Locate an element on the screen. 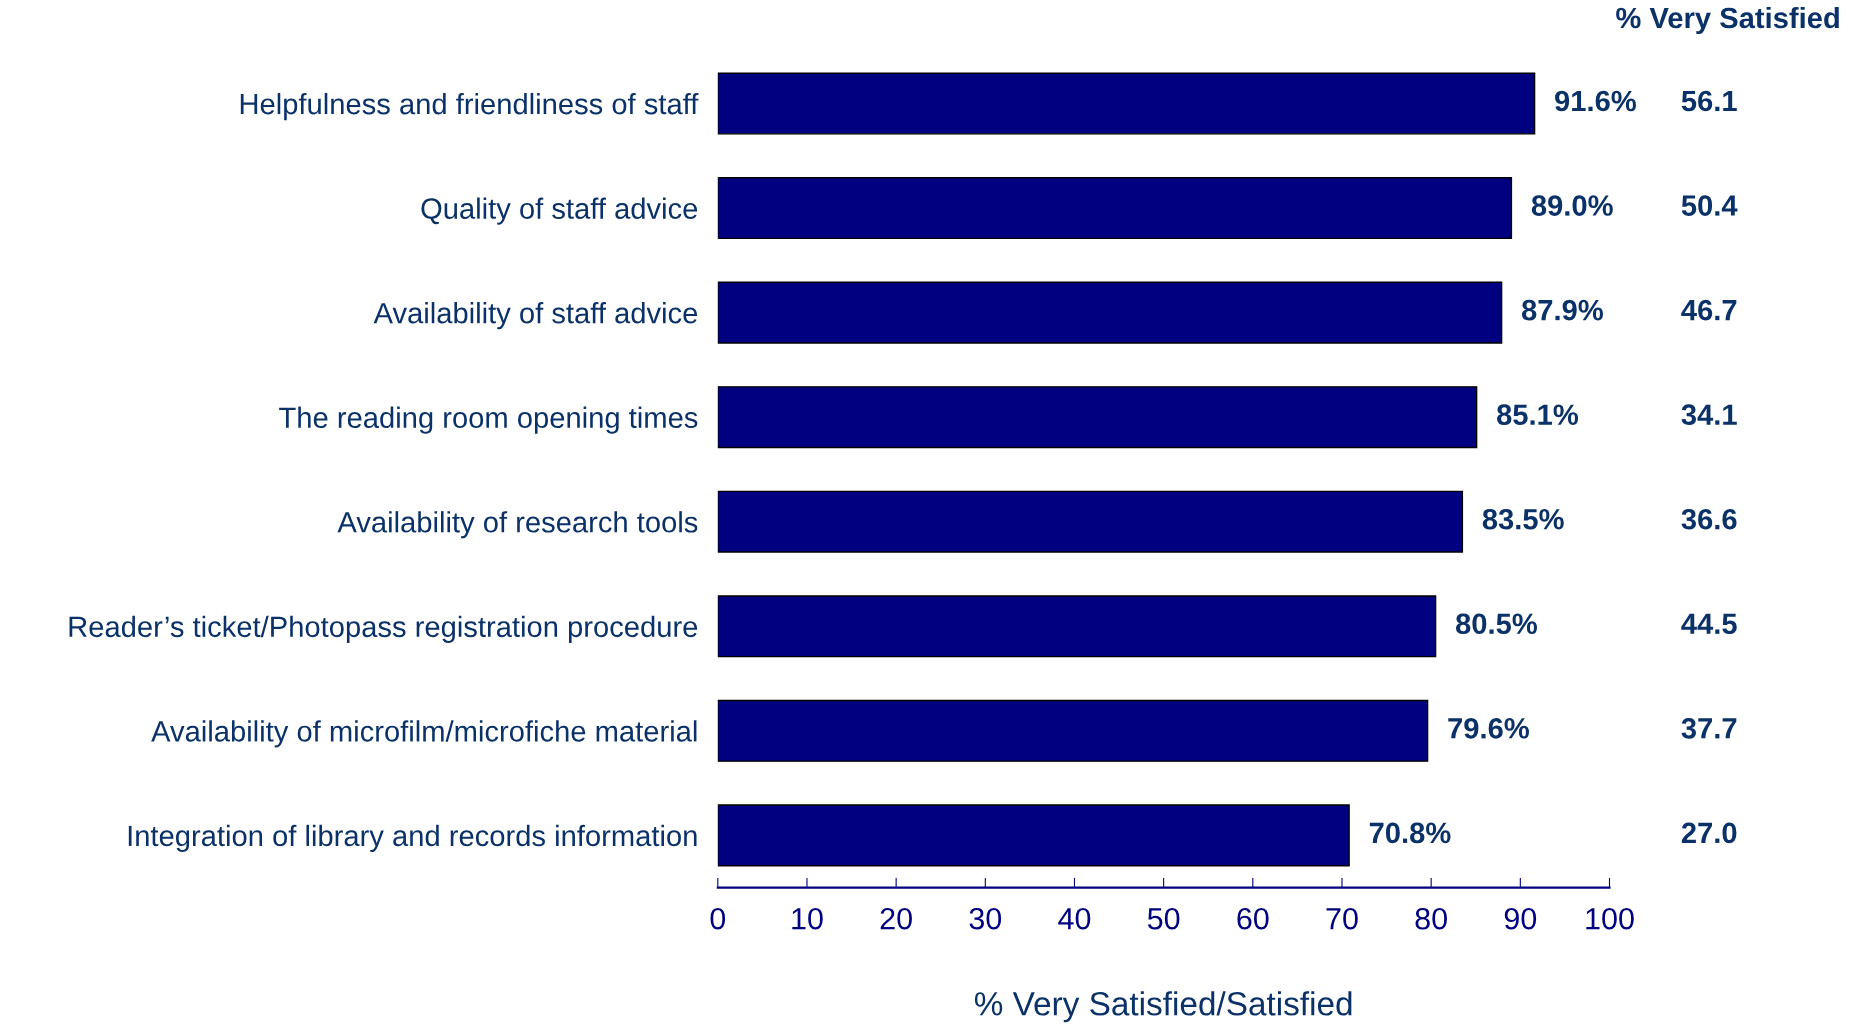 Image resolution: width=1850 pixels, height=1025 pixels. y-tick-label: The reading room opening times is located at coordinates (488, 420).